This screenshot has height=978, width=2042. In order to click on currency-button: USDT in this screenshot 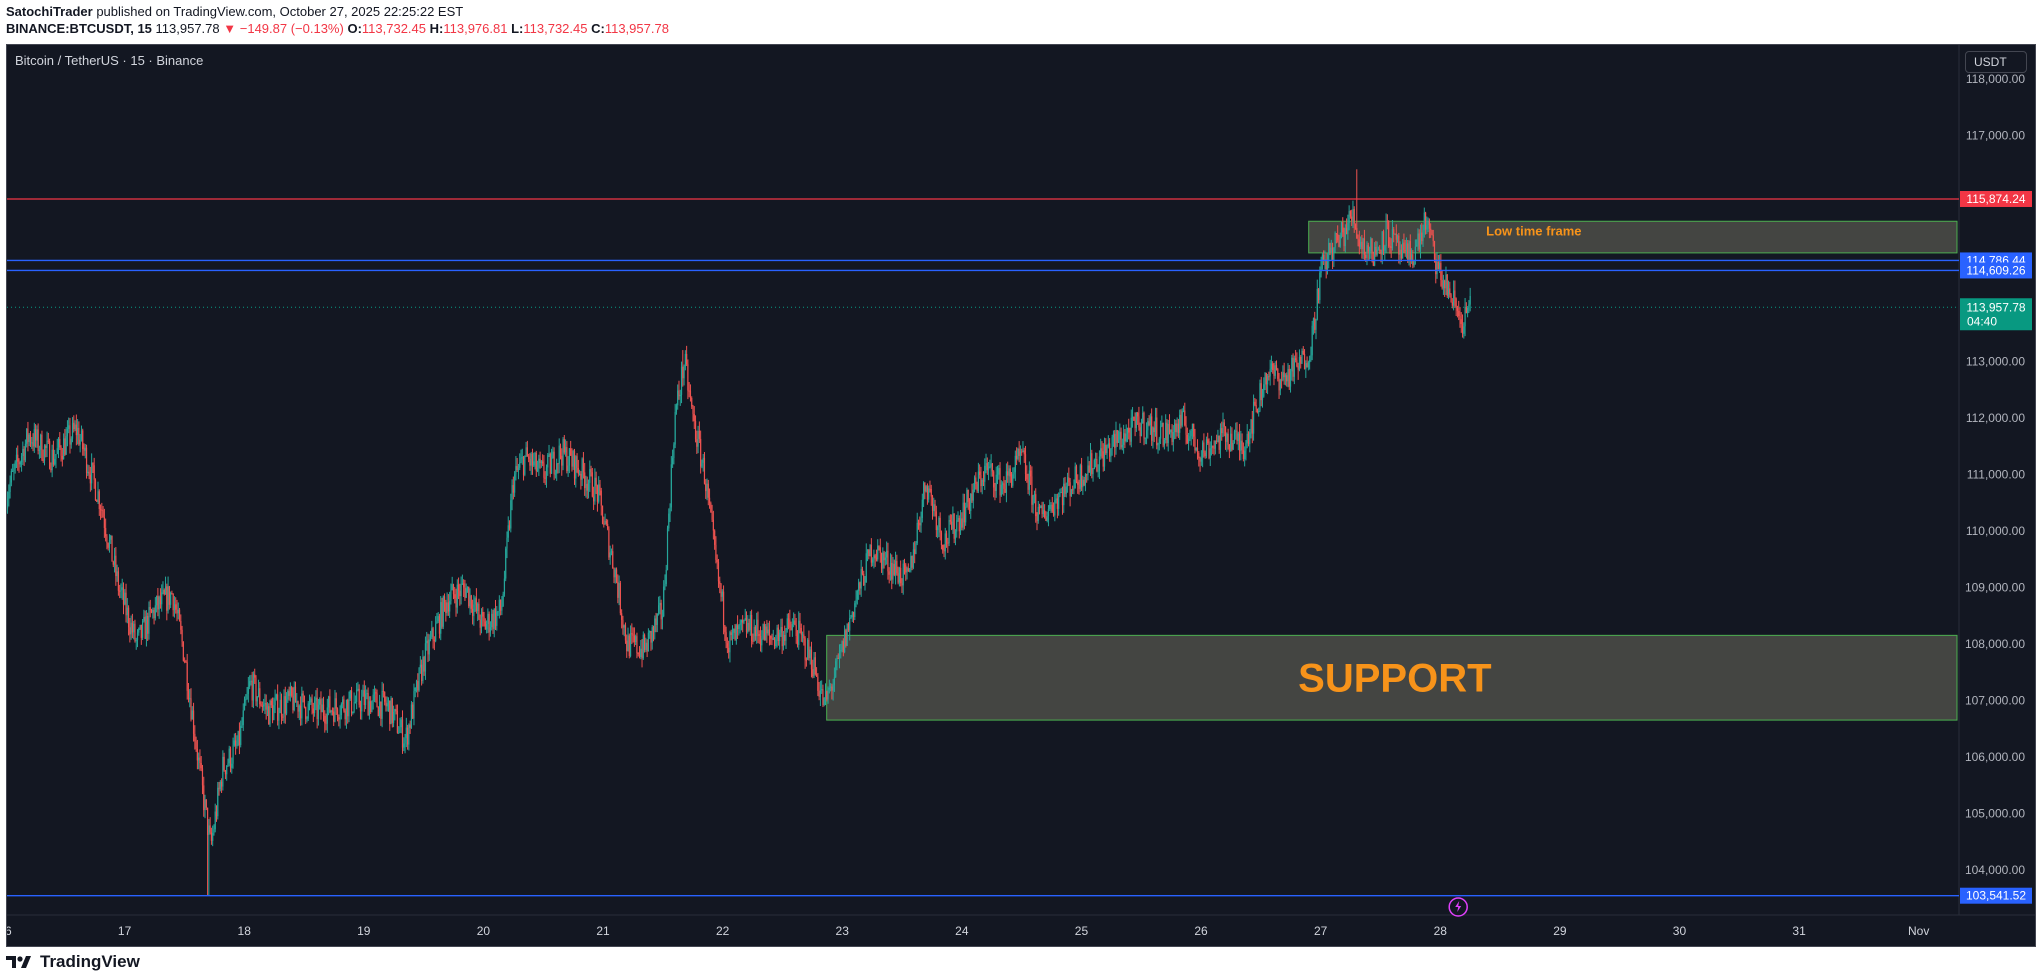, I will do `click(1996, 62)`.